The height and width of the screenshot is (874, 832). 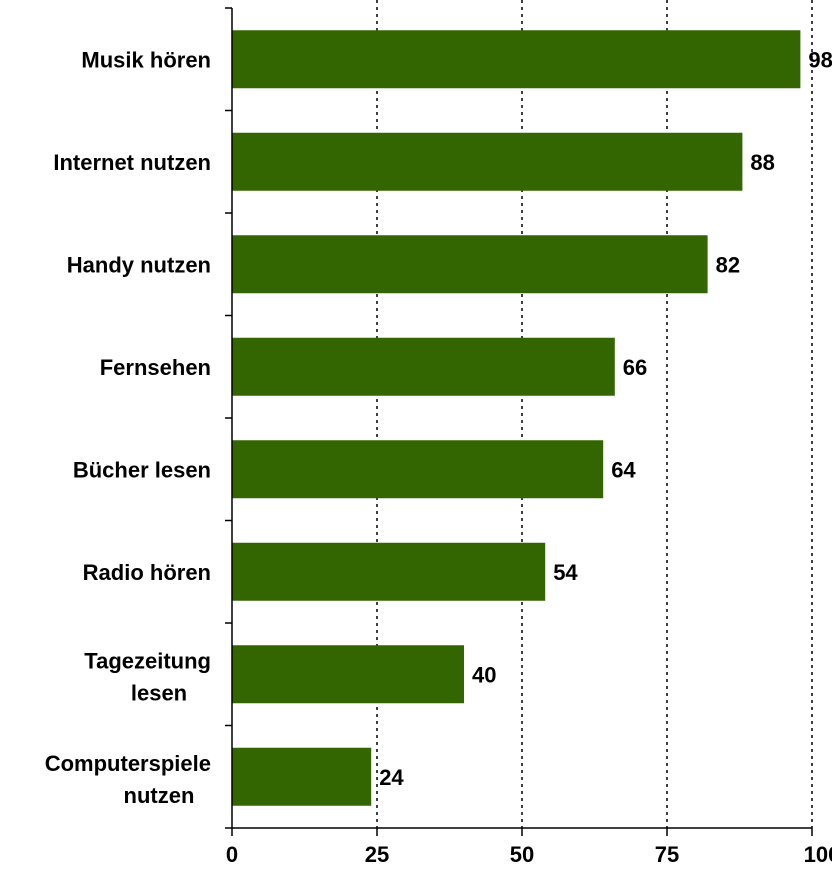 What do you see at coordinates (522, 854) in the screenshot?
I see `x-tick-label-50: 50` at bounding box center [522, 854].